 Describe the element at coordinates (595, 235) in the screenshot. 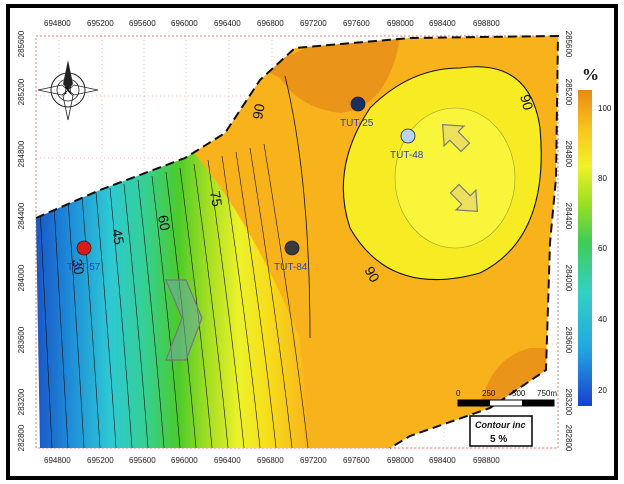

I see `color-legend: % 100 80 60 40 20` at that location.